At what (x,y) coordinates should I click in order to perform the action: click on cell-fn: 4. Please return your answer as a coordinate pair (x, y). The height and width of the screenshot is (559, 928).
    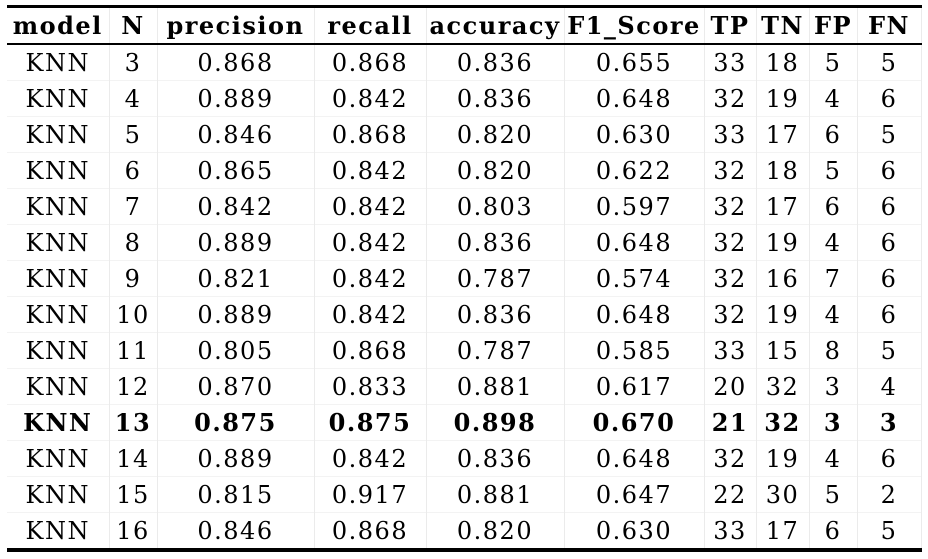
    Looking at the image, I should click on (889, 386).